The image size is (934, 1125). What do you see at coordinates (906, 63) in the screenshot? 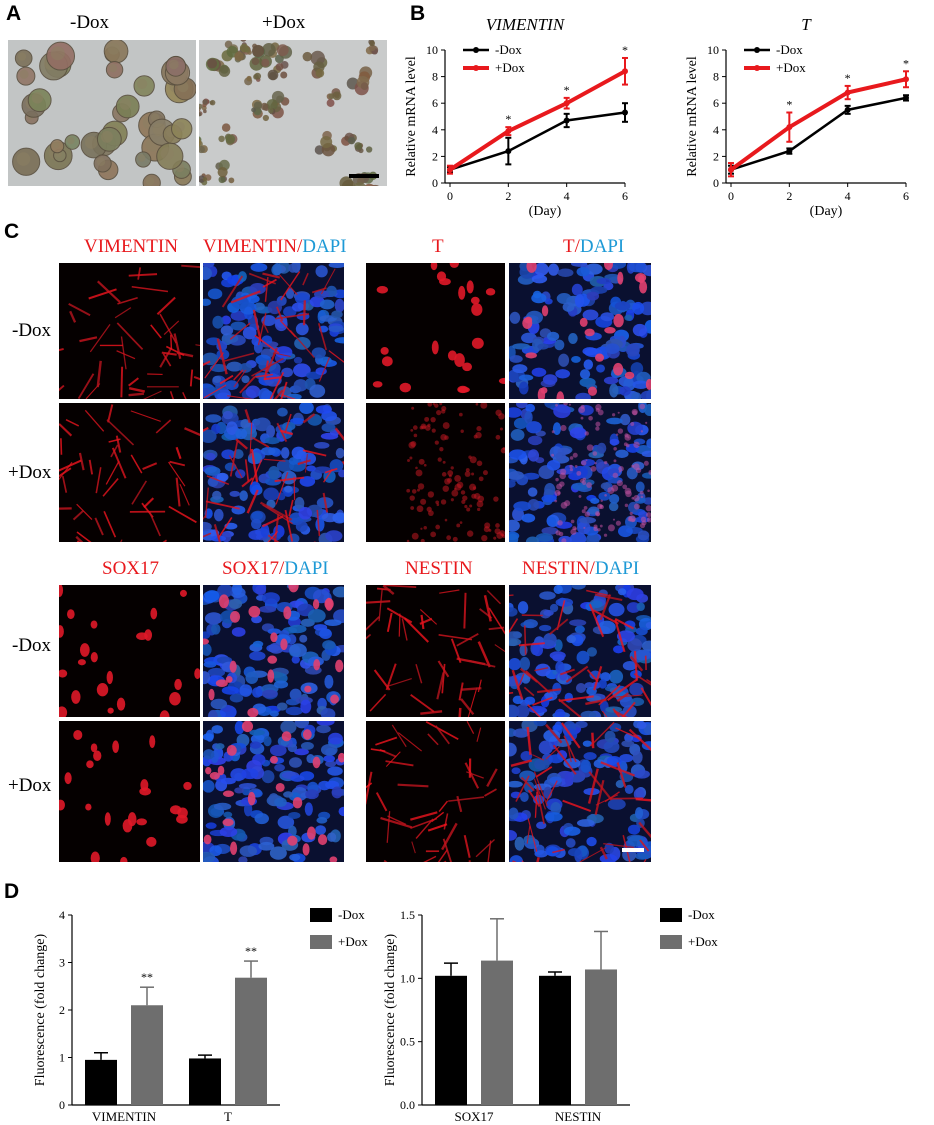
I see `significance-star: *` at bounding box center [906, 63].